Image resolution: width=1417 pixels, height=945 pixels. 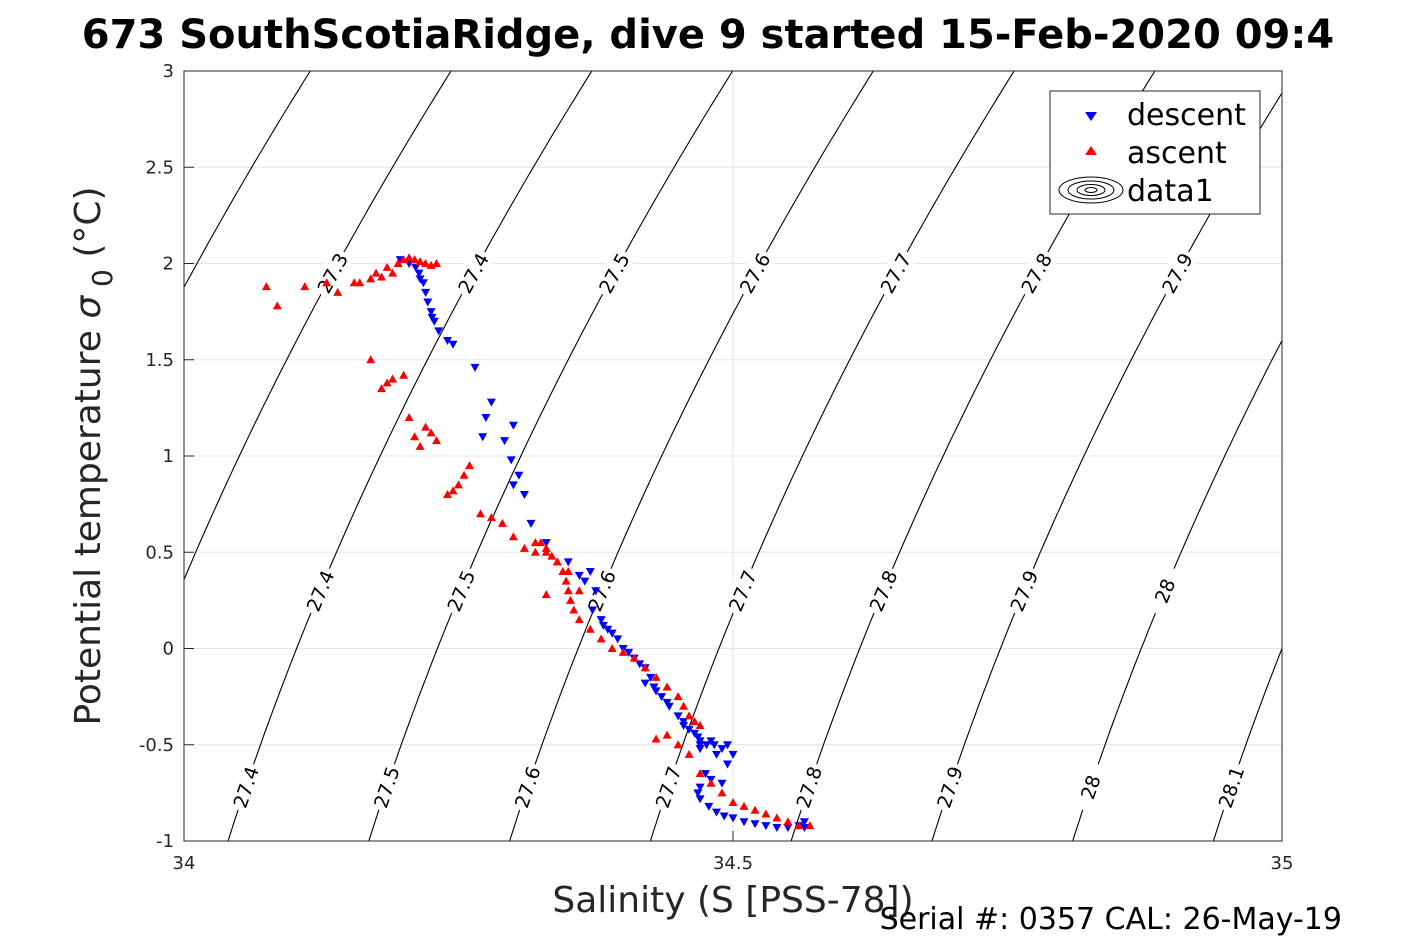 What do you see at coordinates (156, 745) in the screenshot?
I see `y-tick-label: -0.5` at bounding box center [156, 745].